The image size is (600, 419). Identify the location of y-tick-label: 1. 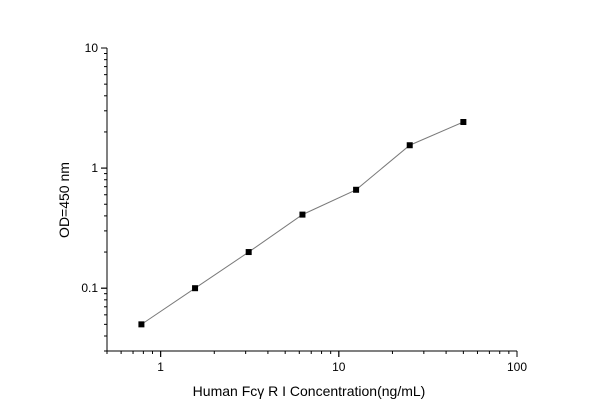
(94, 168).